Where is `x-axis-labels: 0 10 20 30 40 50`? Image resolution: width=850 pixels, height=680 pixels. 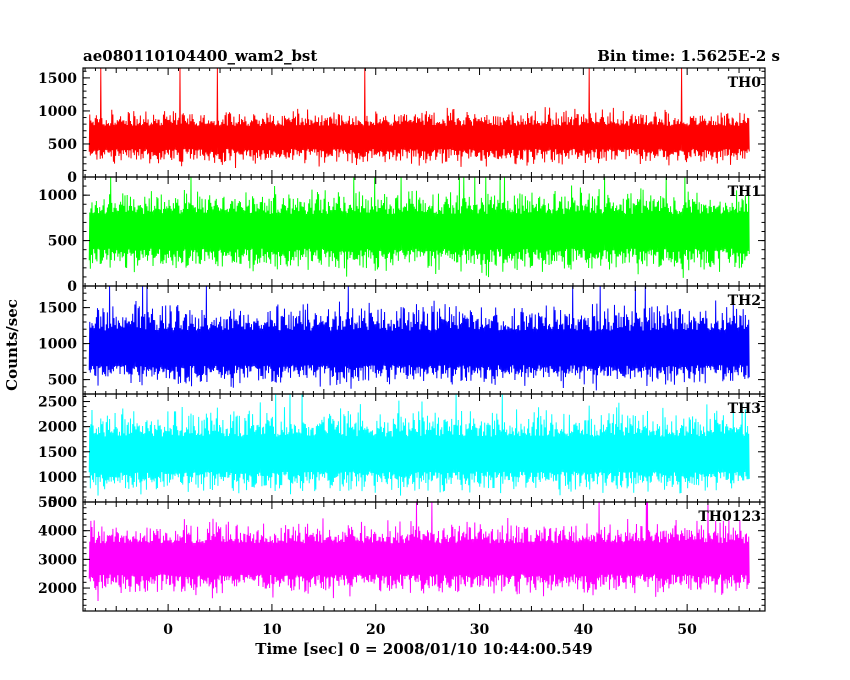 x-axis-labels: 0 10 20 30 40 50 is located at coordinates (430, 630).